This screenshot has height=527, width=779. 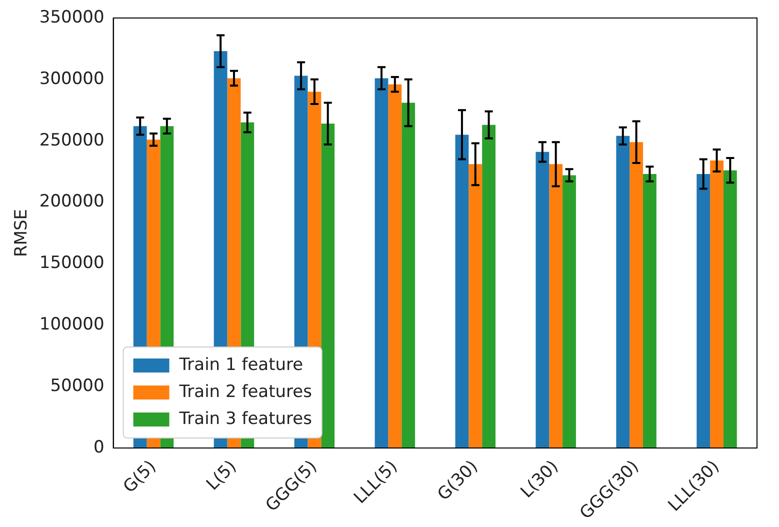 I want to click on y-tick-label: 350000, so click(x=71, y=17).